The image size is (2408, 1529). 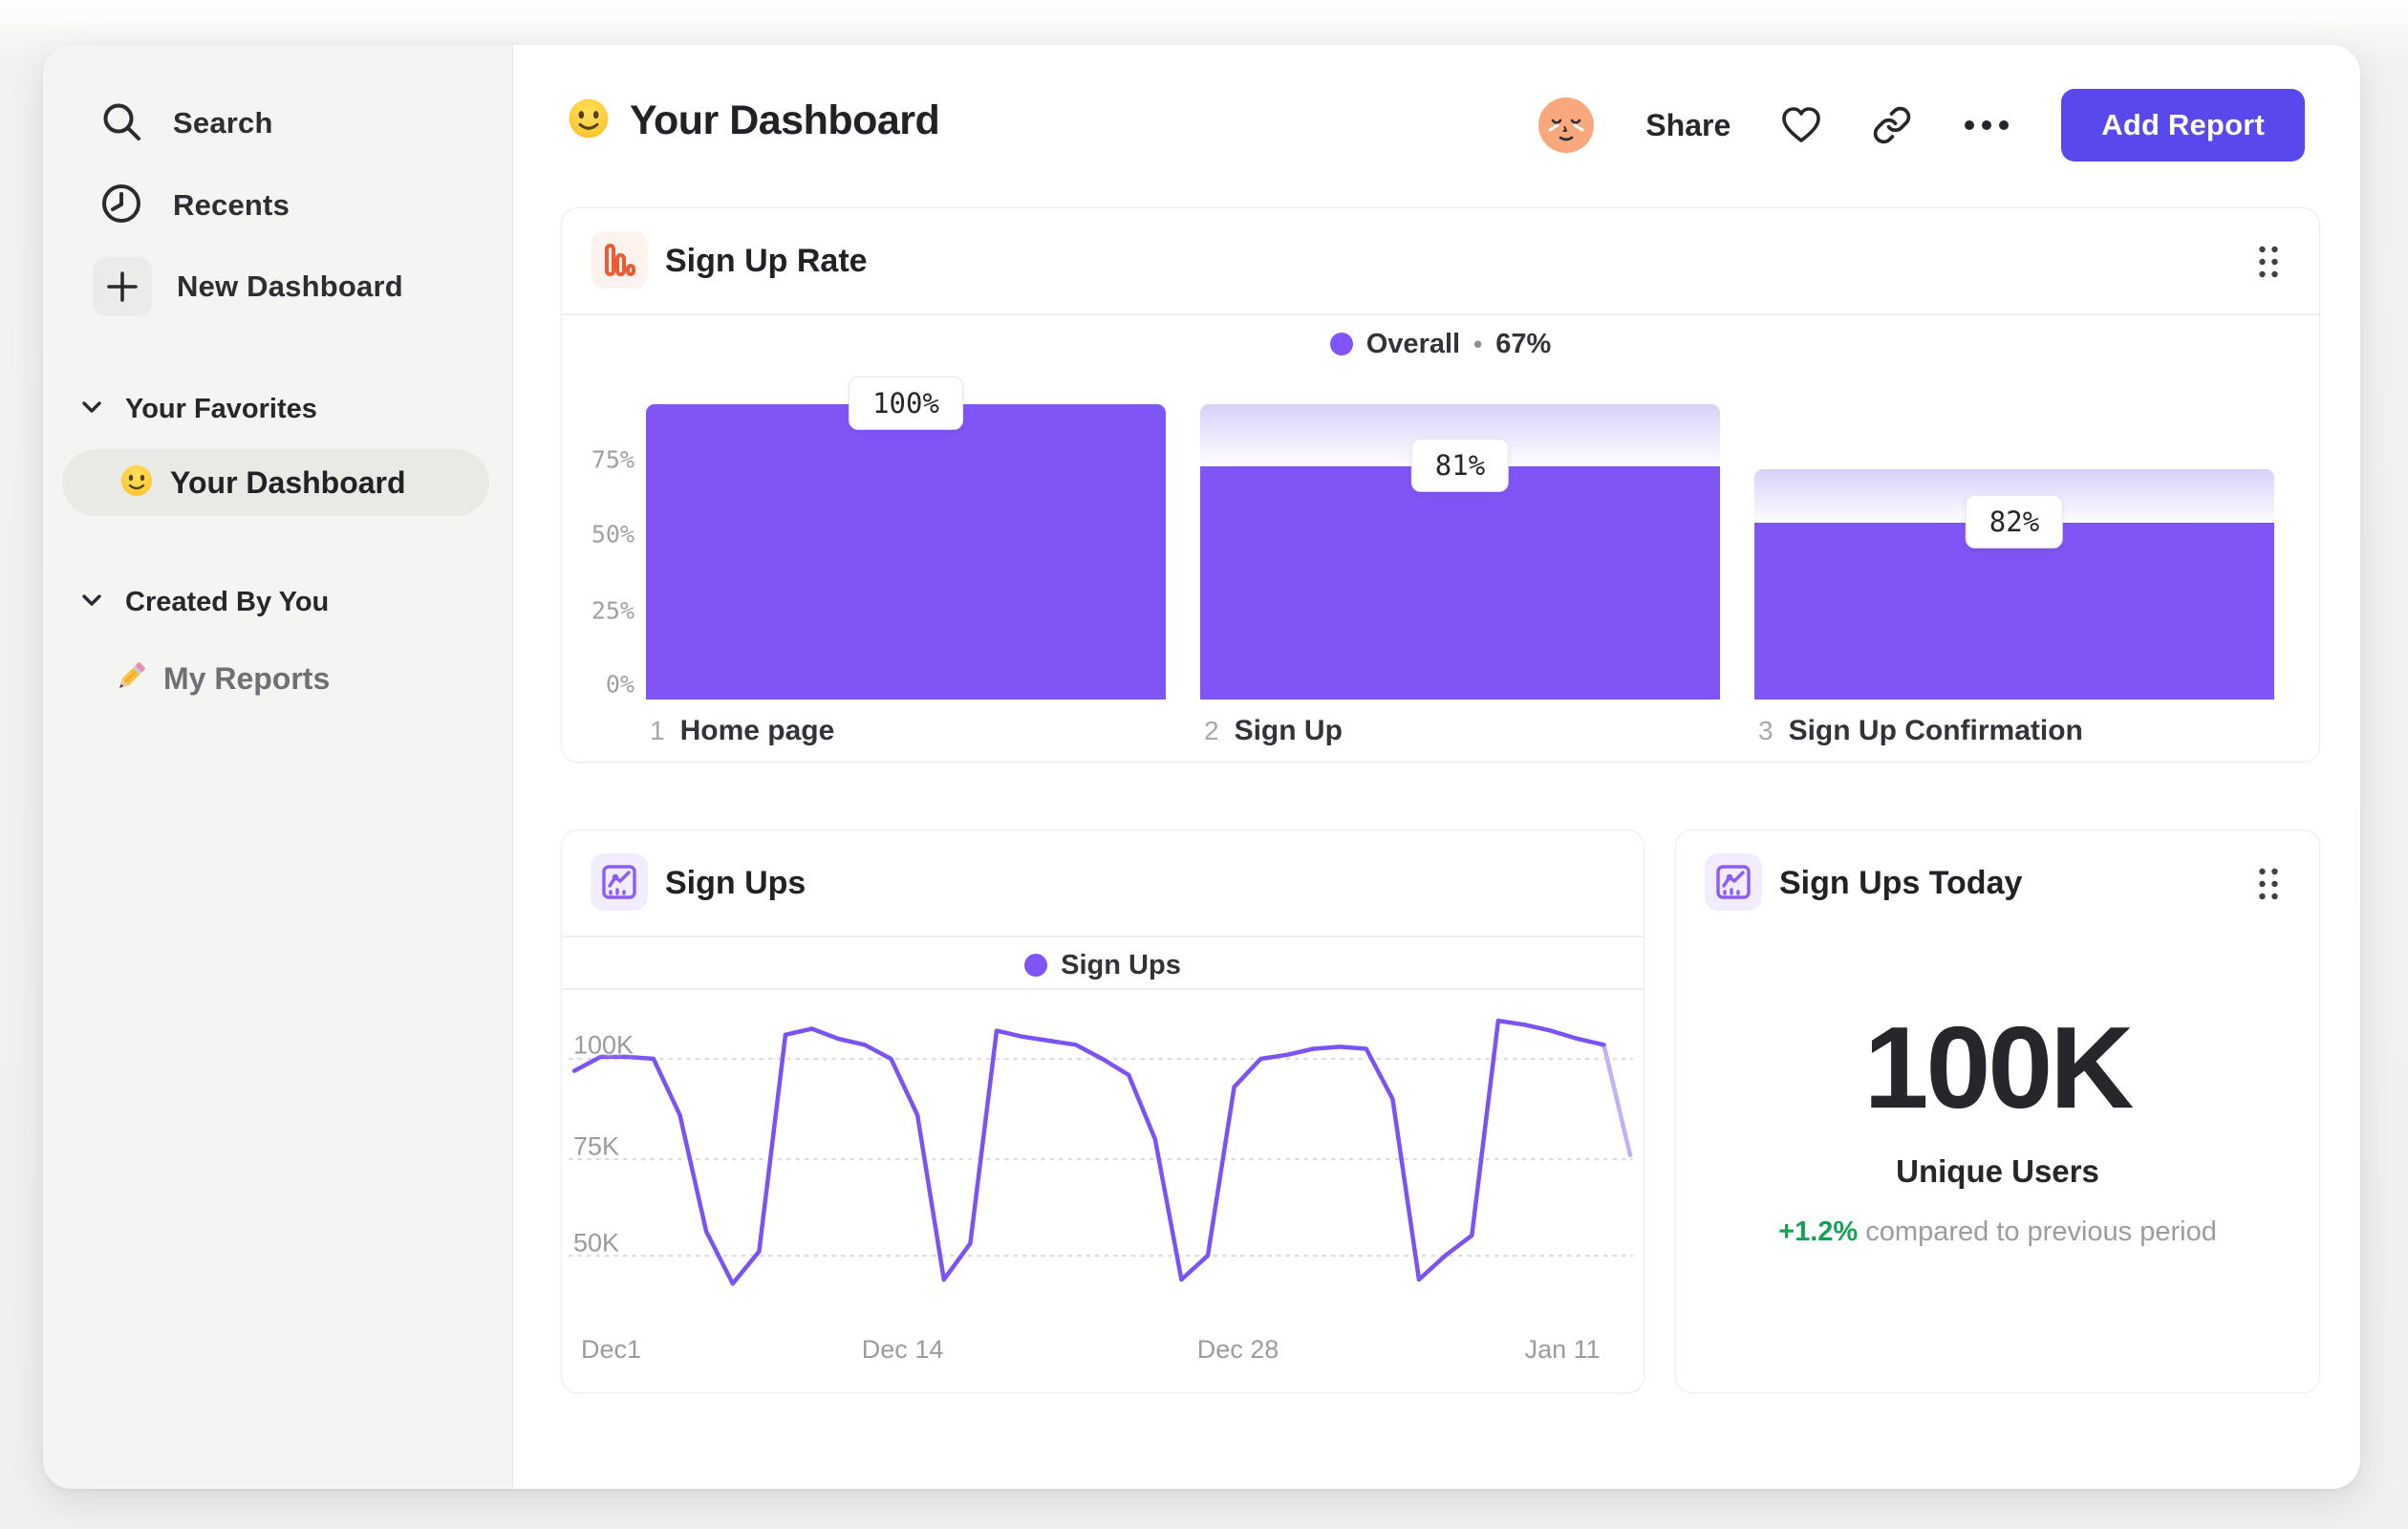 What do you see at coordinates (903, 1349) in the screenshot?
I see `x-axis-tick: Dec 14` at bounding box center [903, 1349].